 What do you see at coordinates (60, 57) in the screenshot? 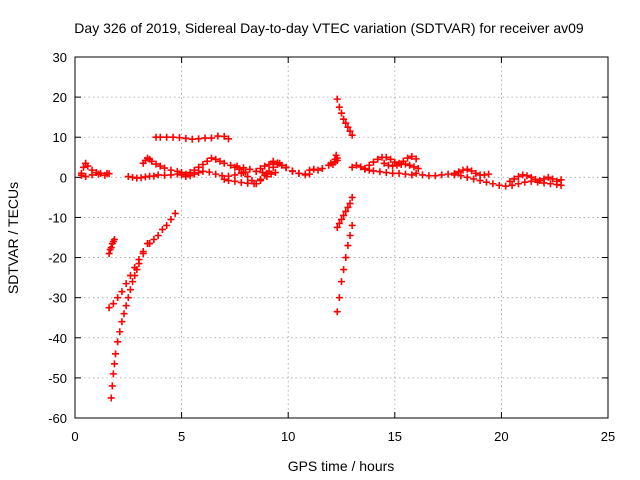
I see `y-tick-label: 30` at bounding box center [60, 57].